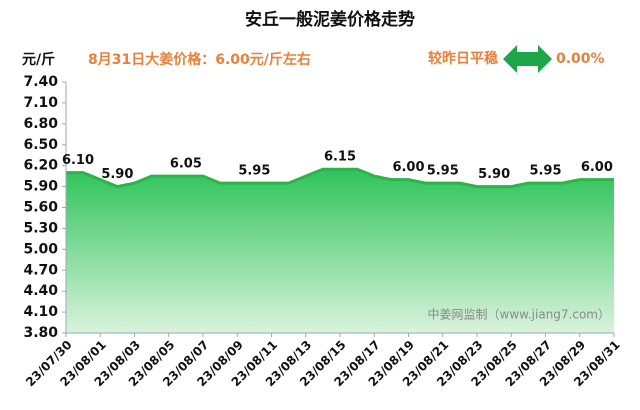 This screenshot has height=410, width=640. Describe the element at coordinates (463, 58) in the screenshot. I see `change-label: 较昨日平稳` at that location.